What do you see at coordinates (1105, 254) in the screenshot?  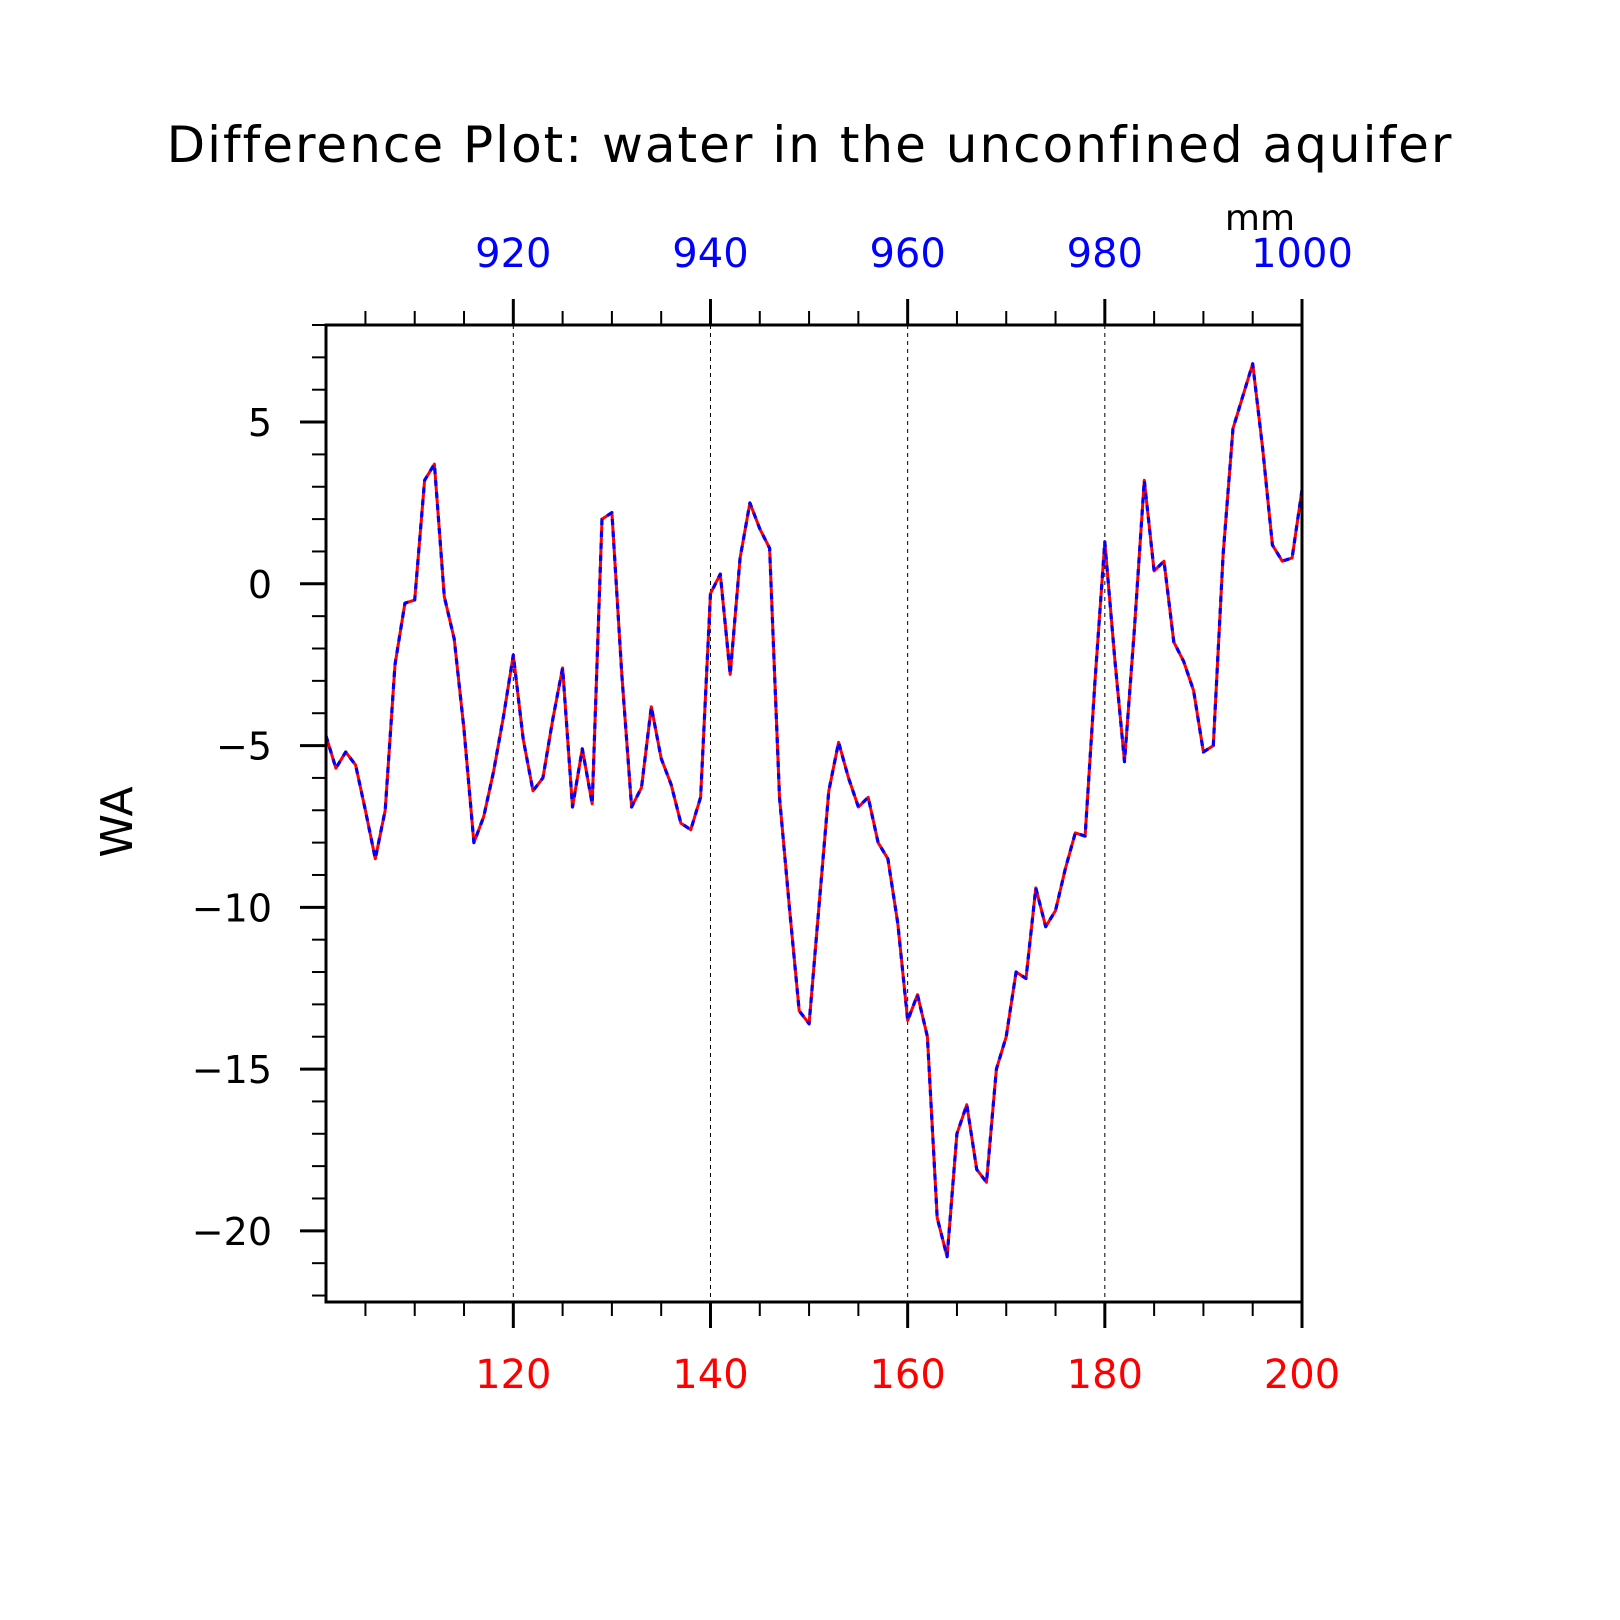 I see `top-tick-label: 980` at bounding box center [1105, 254].